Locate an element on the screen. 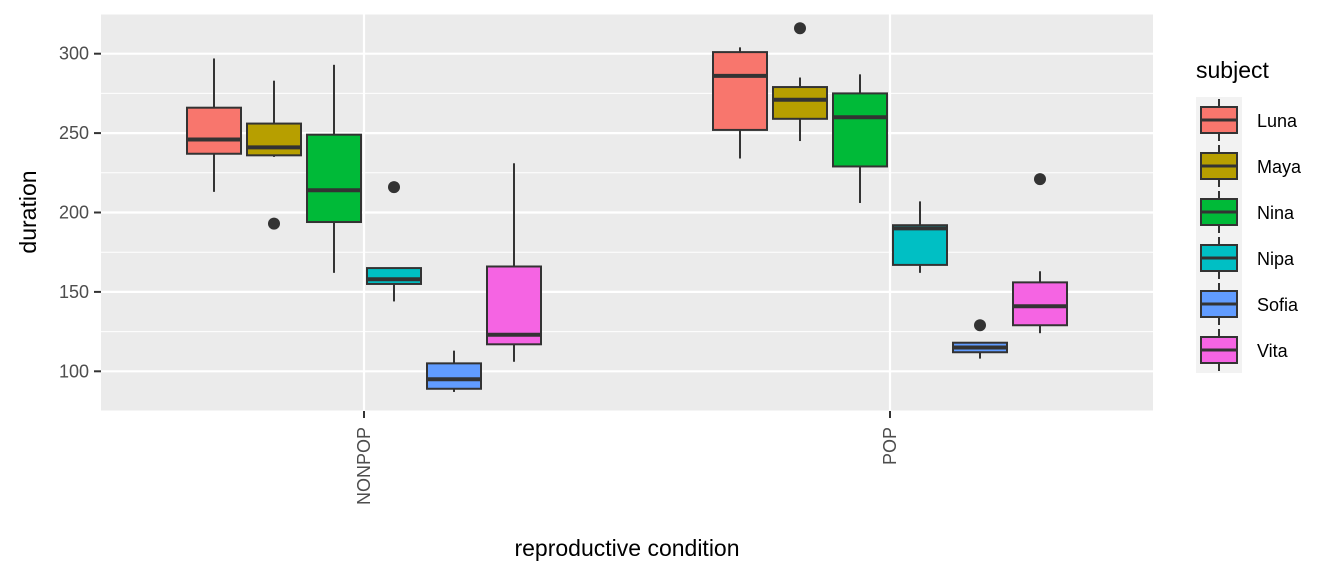  legend-item-nina: Nina is located at coordinates (1245, 212).